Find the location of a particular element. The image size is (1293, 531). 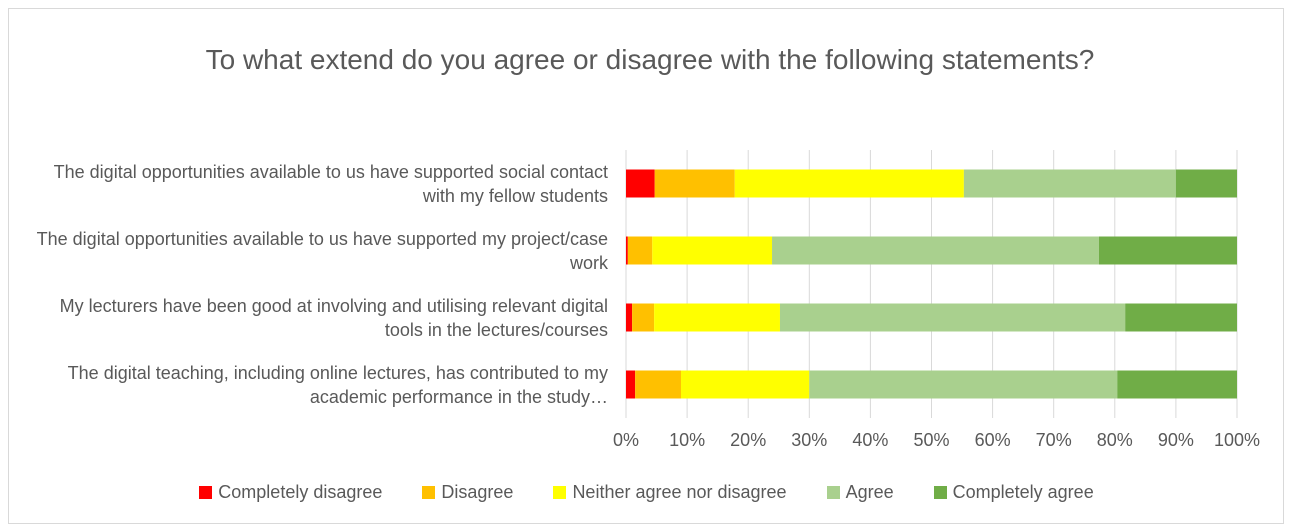

legend-item: Completely agree is located at coordinates (1013, 492).